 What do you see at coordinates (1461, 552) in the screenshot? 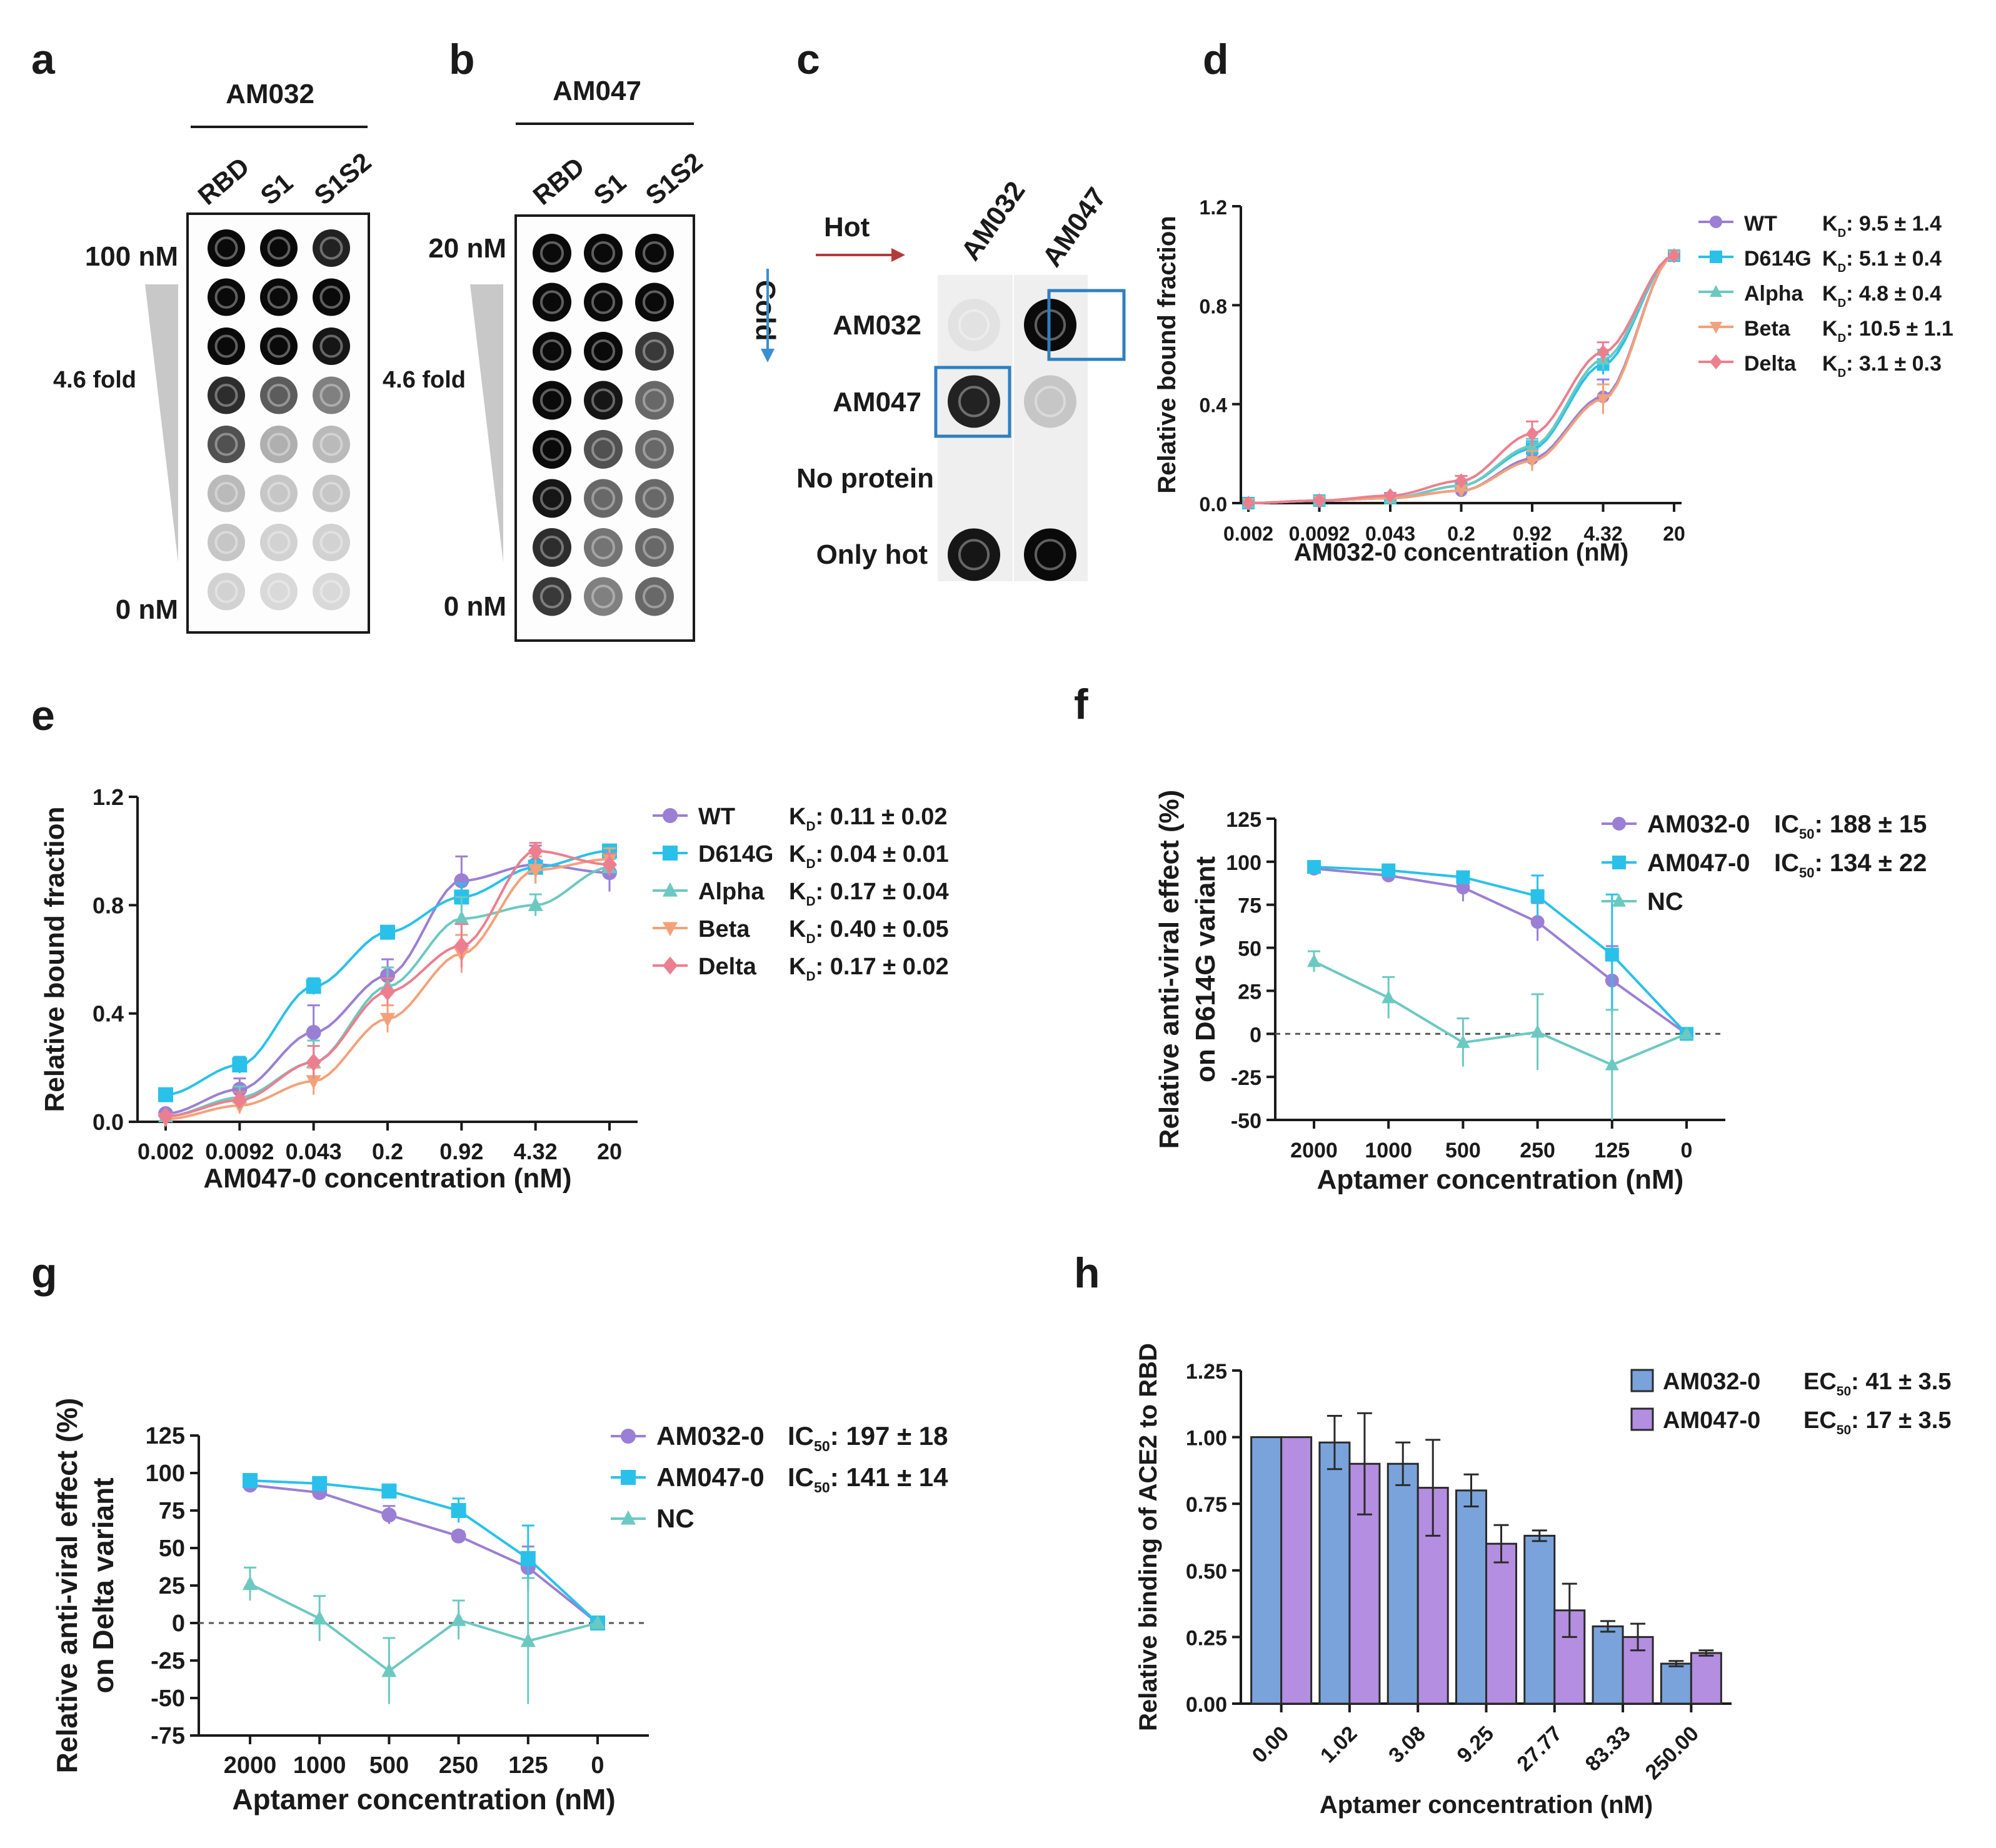
I see `chart-d-x-axis-label: AM032-0 concentration (nM)` at bounding box center [1461, 552].